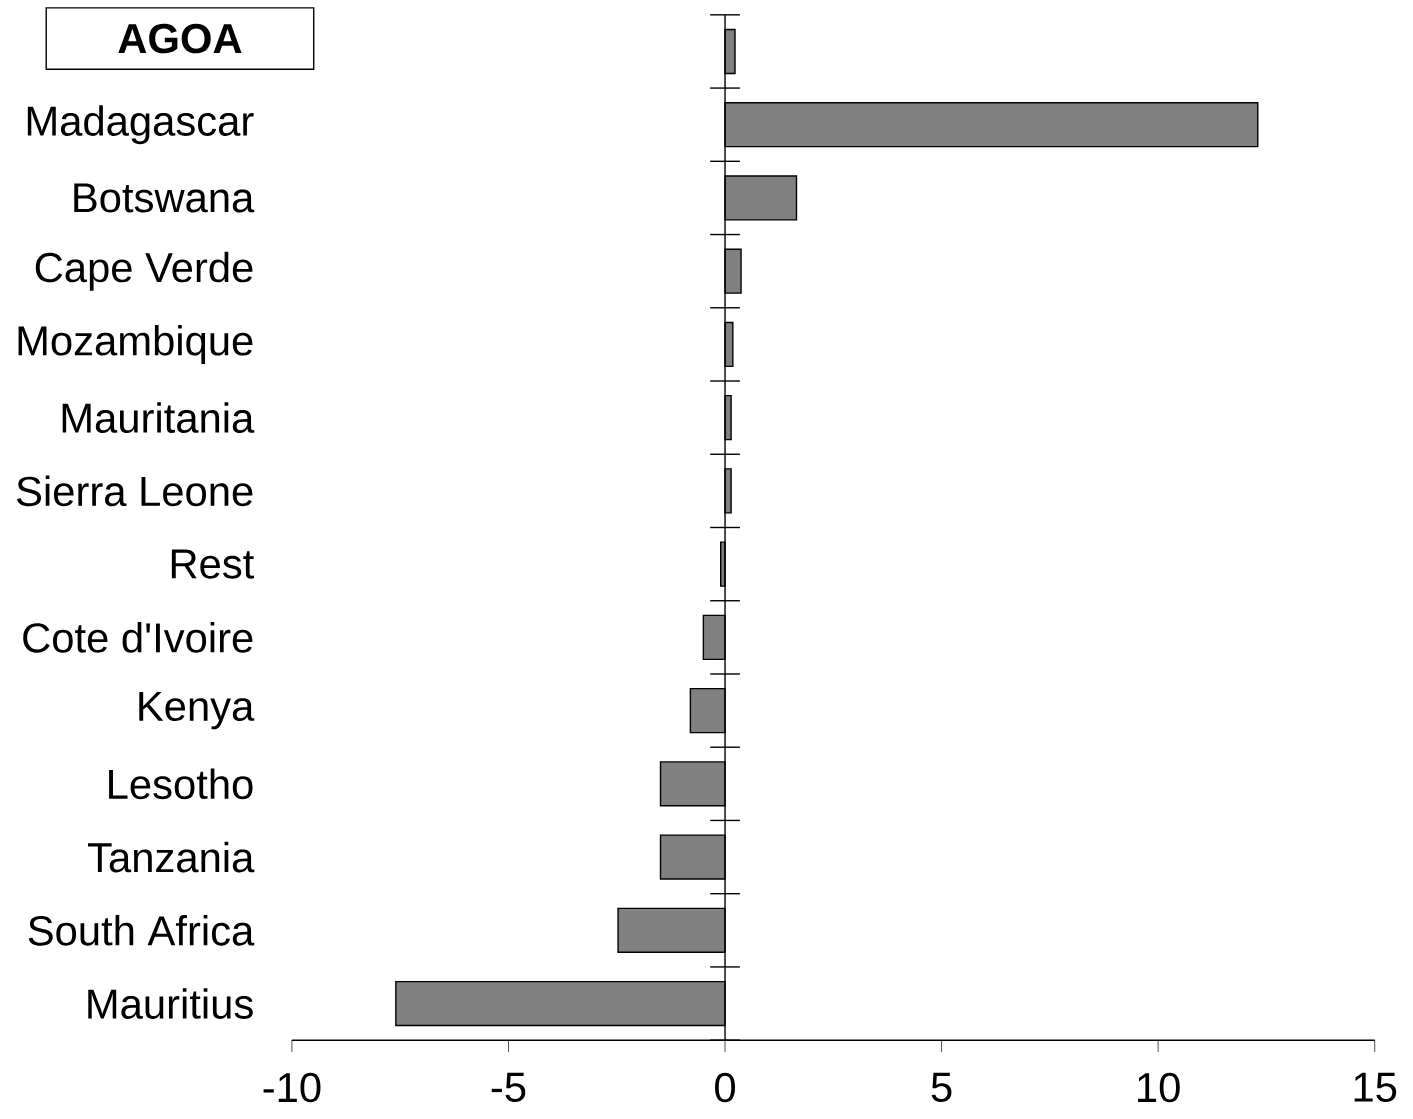  What do you see at coordinates (171, 857) in the screenshot?
I see `y-tick-label: Tanzania` at bounding box center [171, 857].